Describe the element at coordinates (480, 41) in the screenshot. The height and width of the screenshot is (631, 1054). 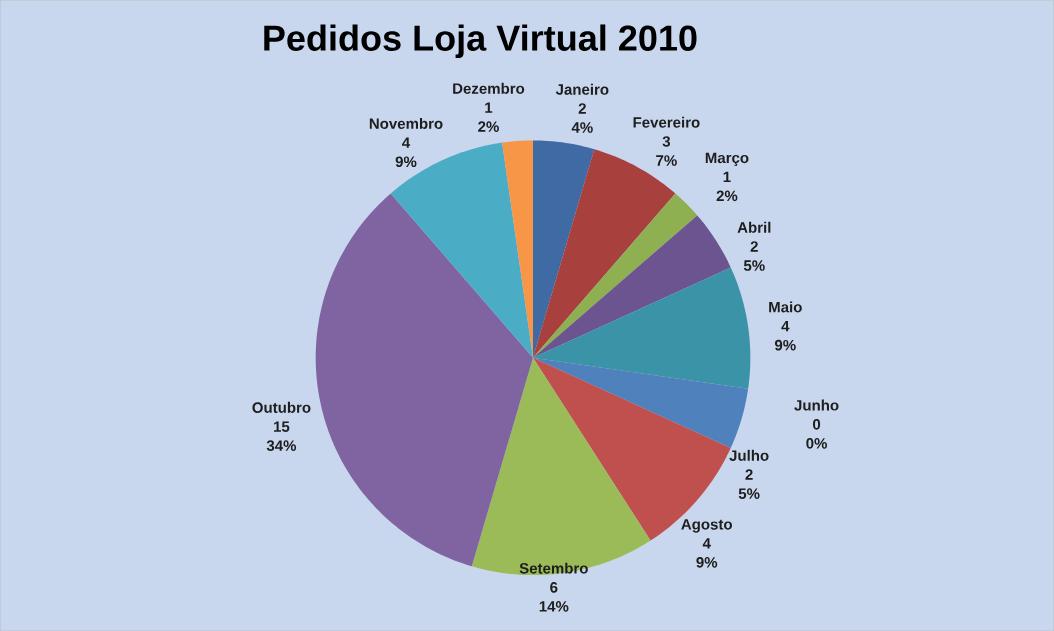
I see `chart-title: Pedidos Loja Virtual 2010` at that location.